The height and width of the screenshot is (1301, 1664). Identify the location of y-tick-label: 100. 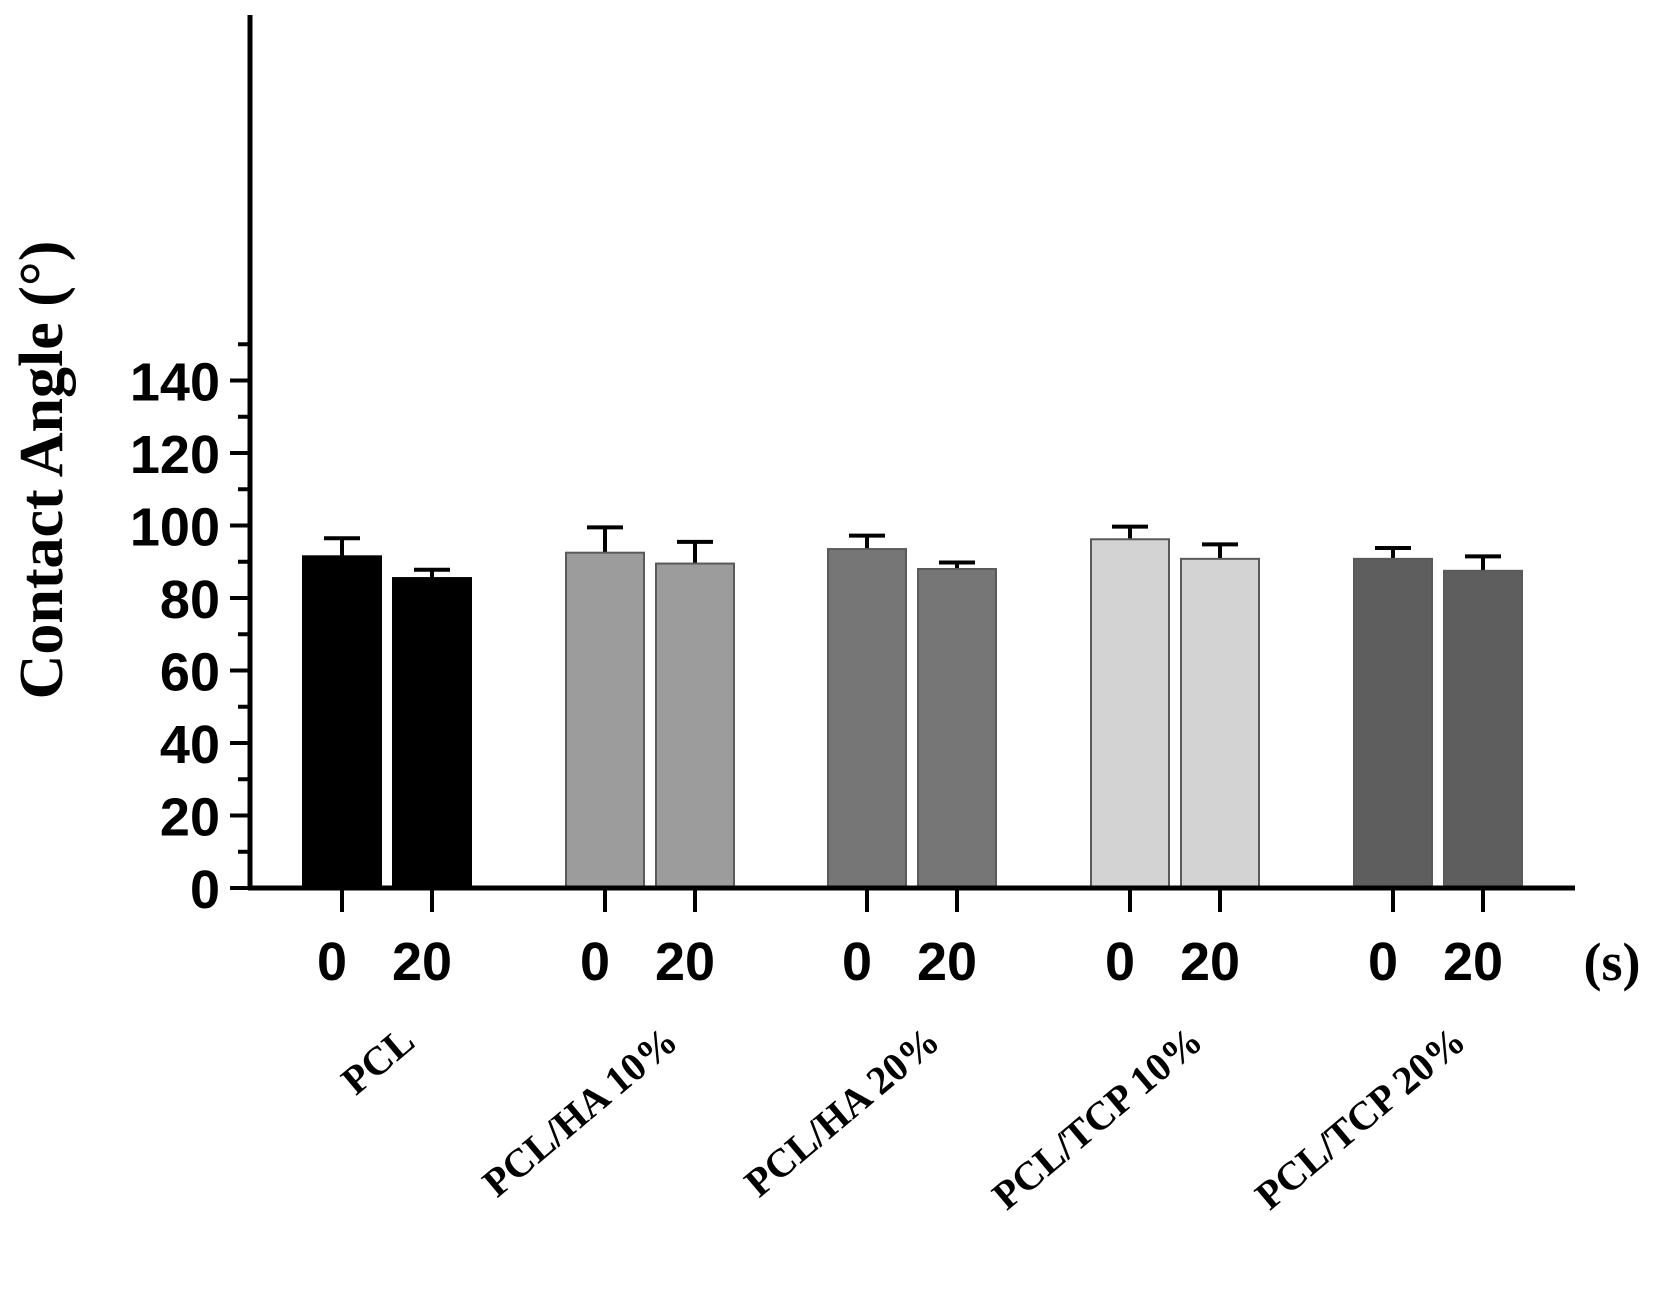
(175, 528).